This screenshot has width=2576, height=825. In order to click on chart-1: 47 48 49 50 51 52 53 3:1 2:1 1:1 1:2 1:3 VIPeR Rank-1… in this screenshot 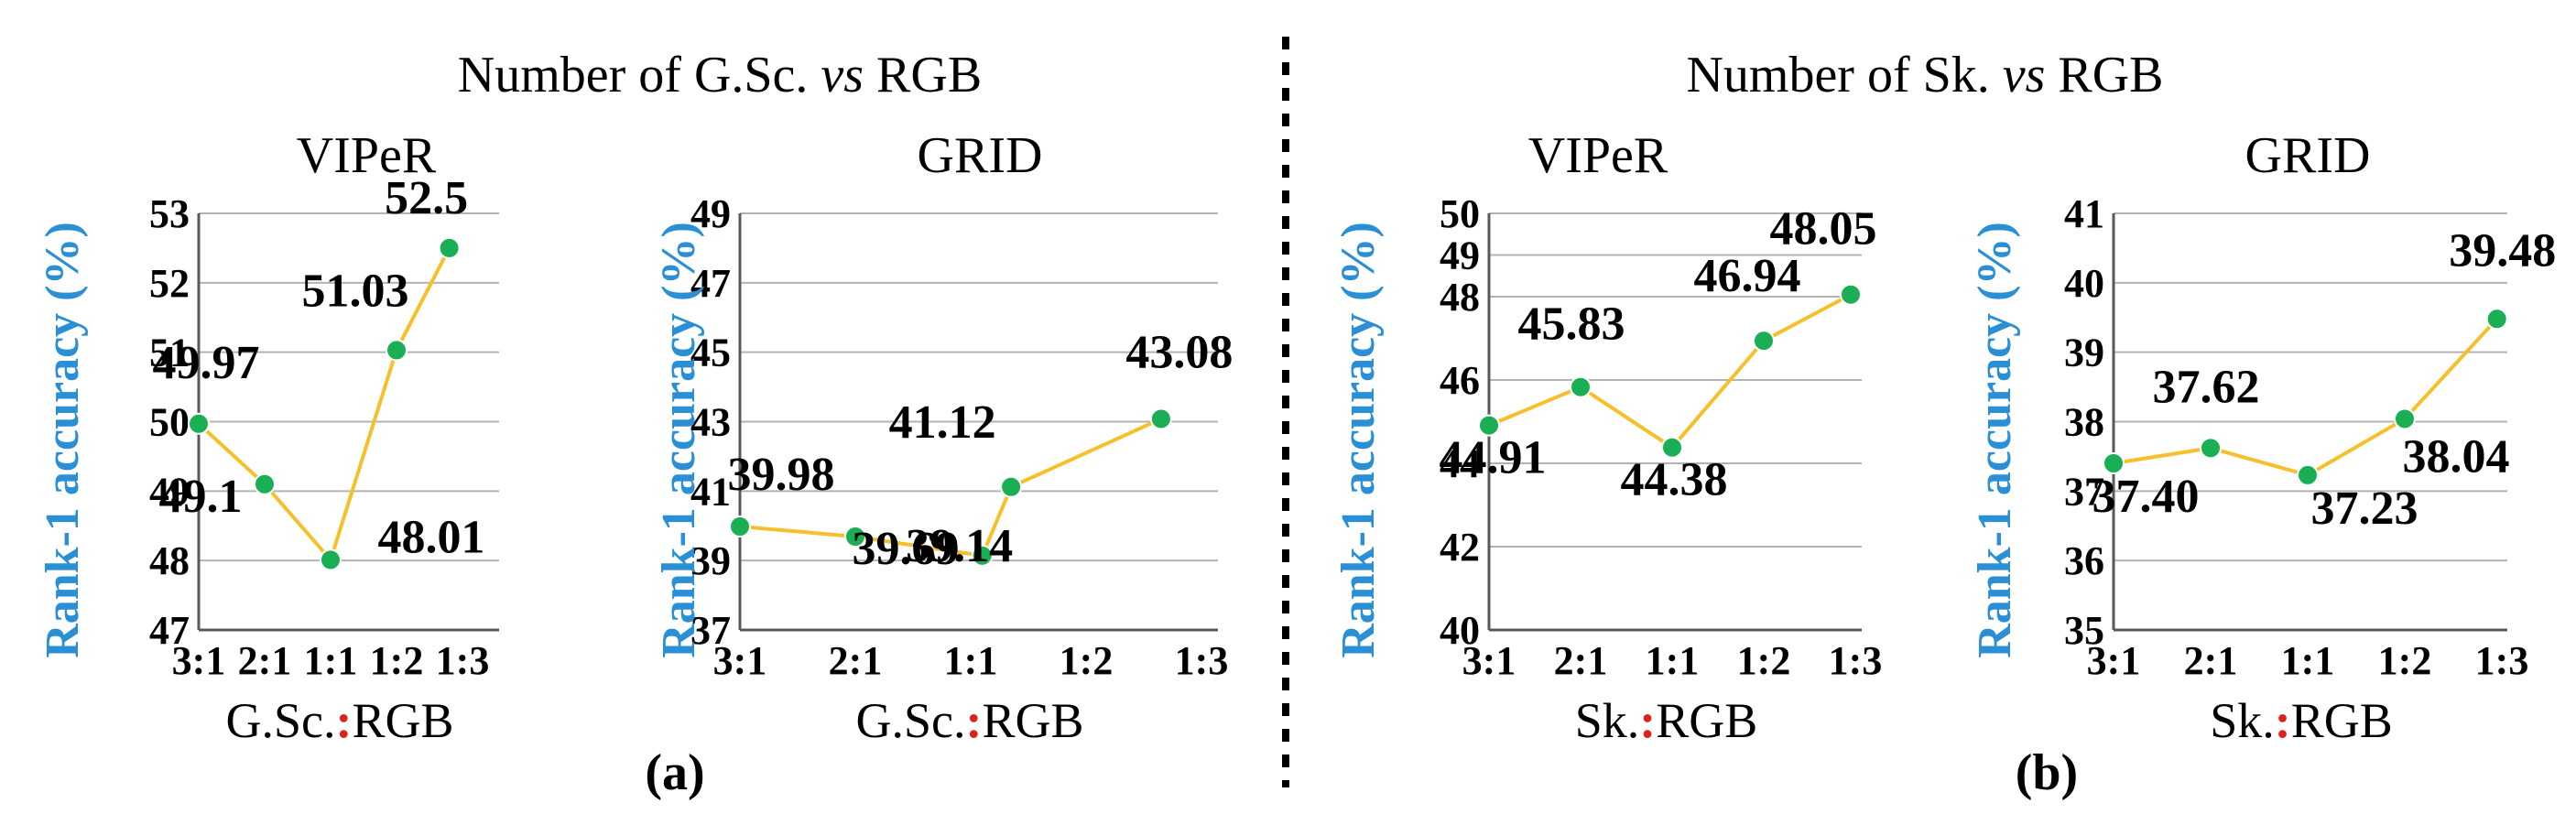, I will do `click(268, 437)`.